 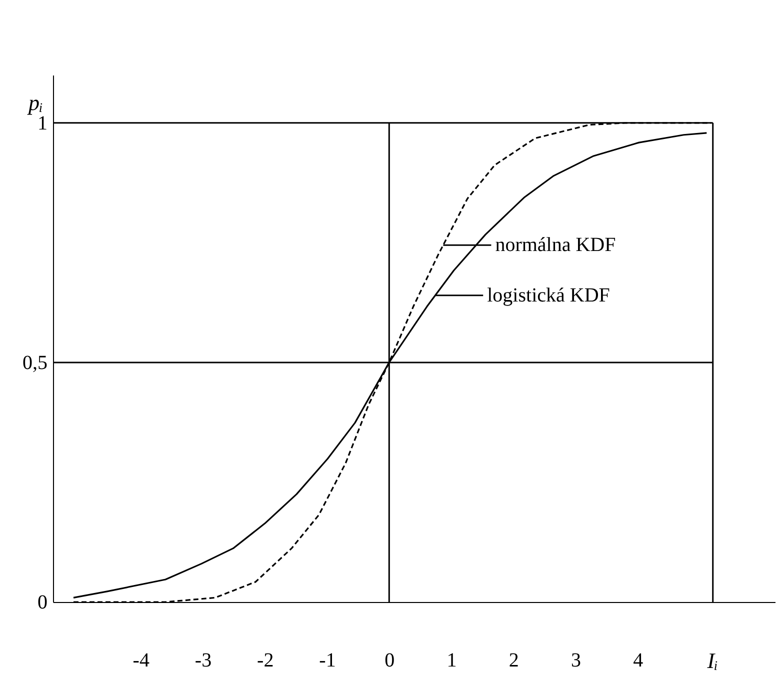 I want to click on annotation: normálna KDF, so click(x=555, y=245).